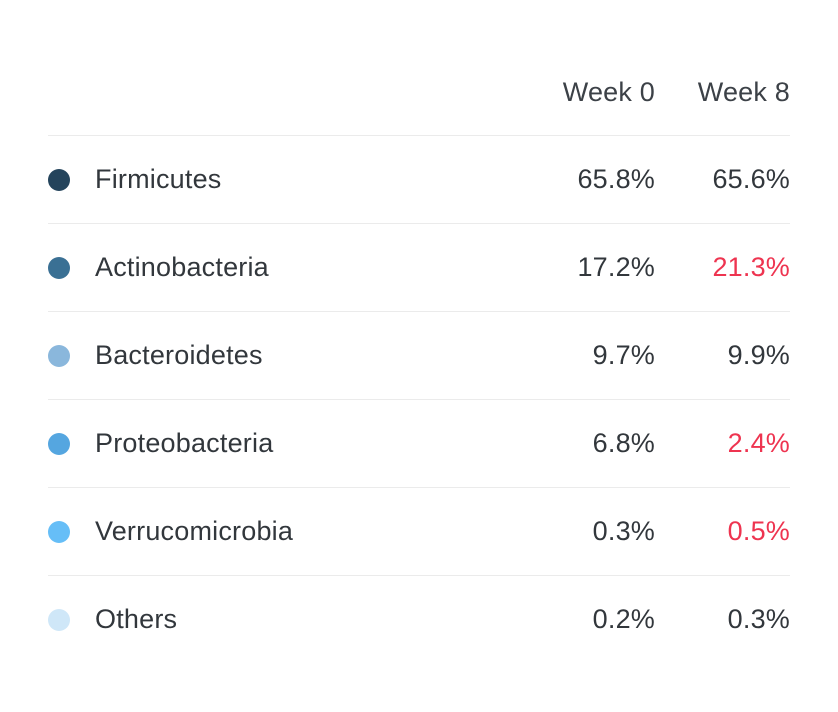  What do you see at coordinates (136, 619) in the screenshot?
I see `row-label: Others` at bounding box center [136, 619].